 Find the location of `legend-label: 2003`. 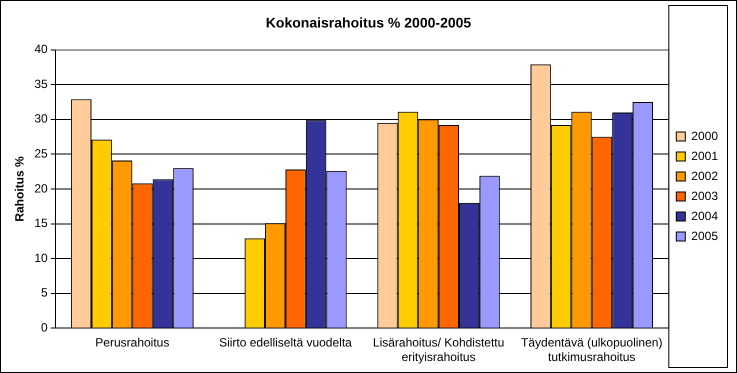

legend-label: 2003 is located at coordinates (704, 195).